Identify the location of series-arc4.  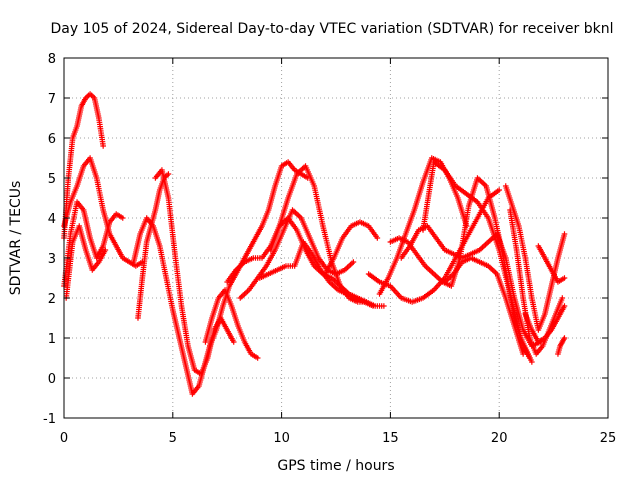
(86, 262).